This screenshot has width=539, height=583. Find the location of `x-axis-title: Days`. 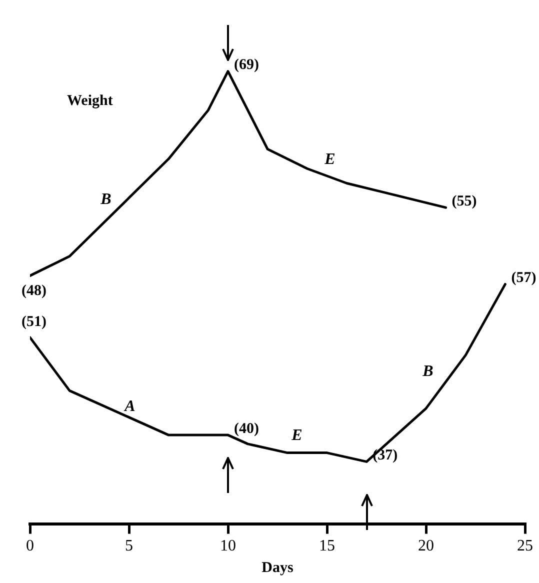

x-axis-title: Days is located at coordinates (278, 568).